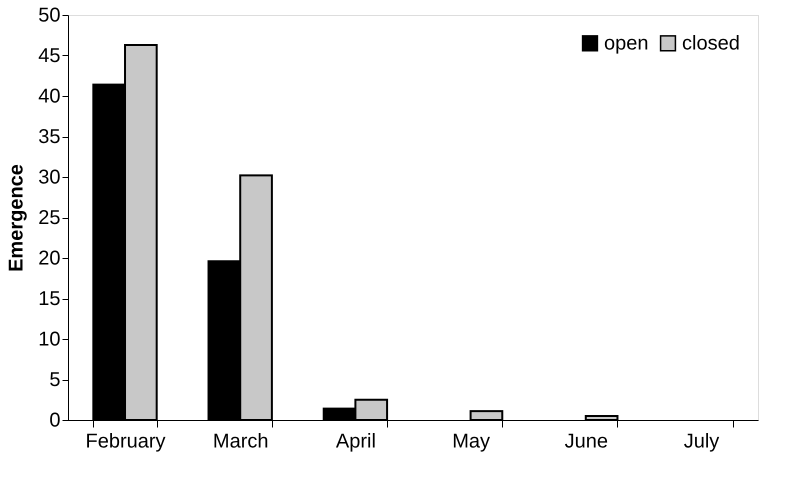 This screenshot has height=477, width=807. Describe the element at coordinates (711, 43) in the screenshot. I see `legend-label: closed` at that location.